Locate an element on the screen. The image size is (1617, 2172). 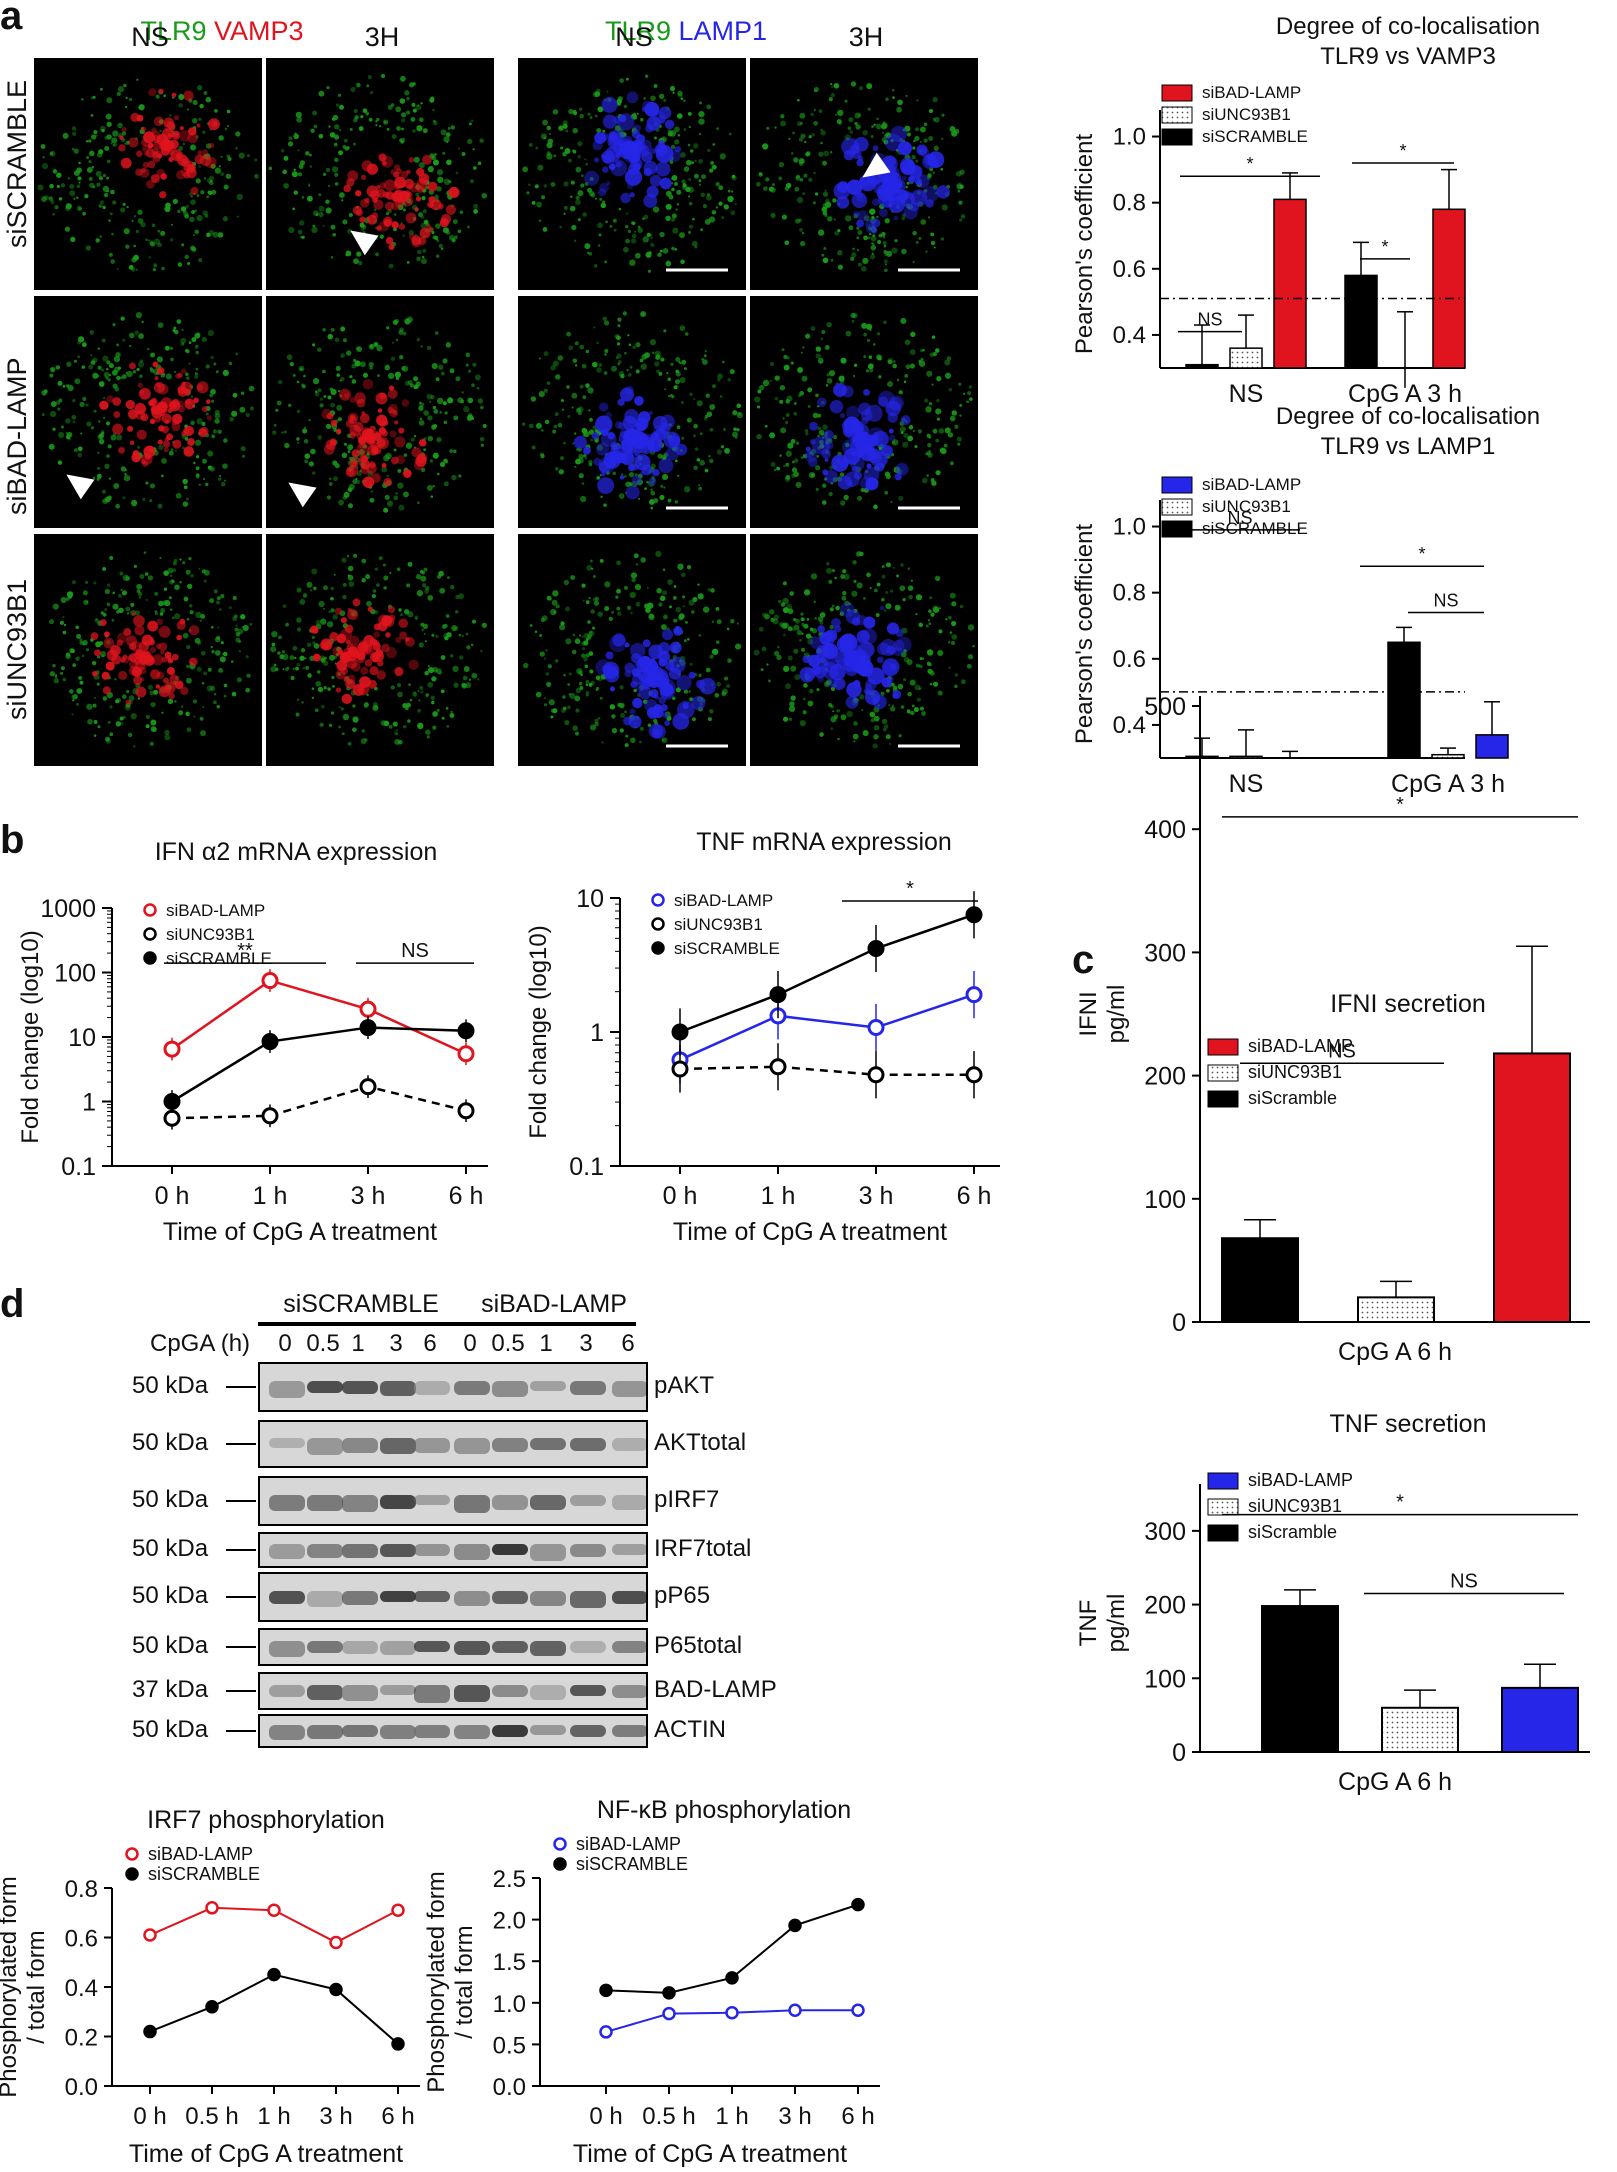
y-tick-label: 500 is located at coordinates (1165, 707).